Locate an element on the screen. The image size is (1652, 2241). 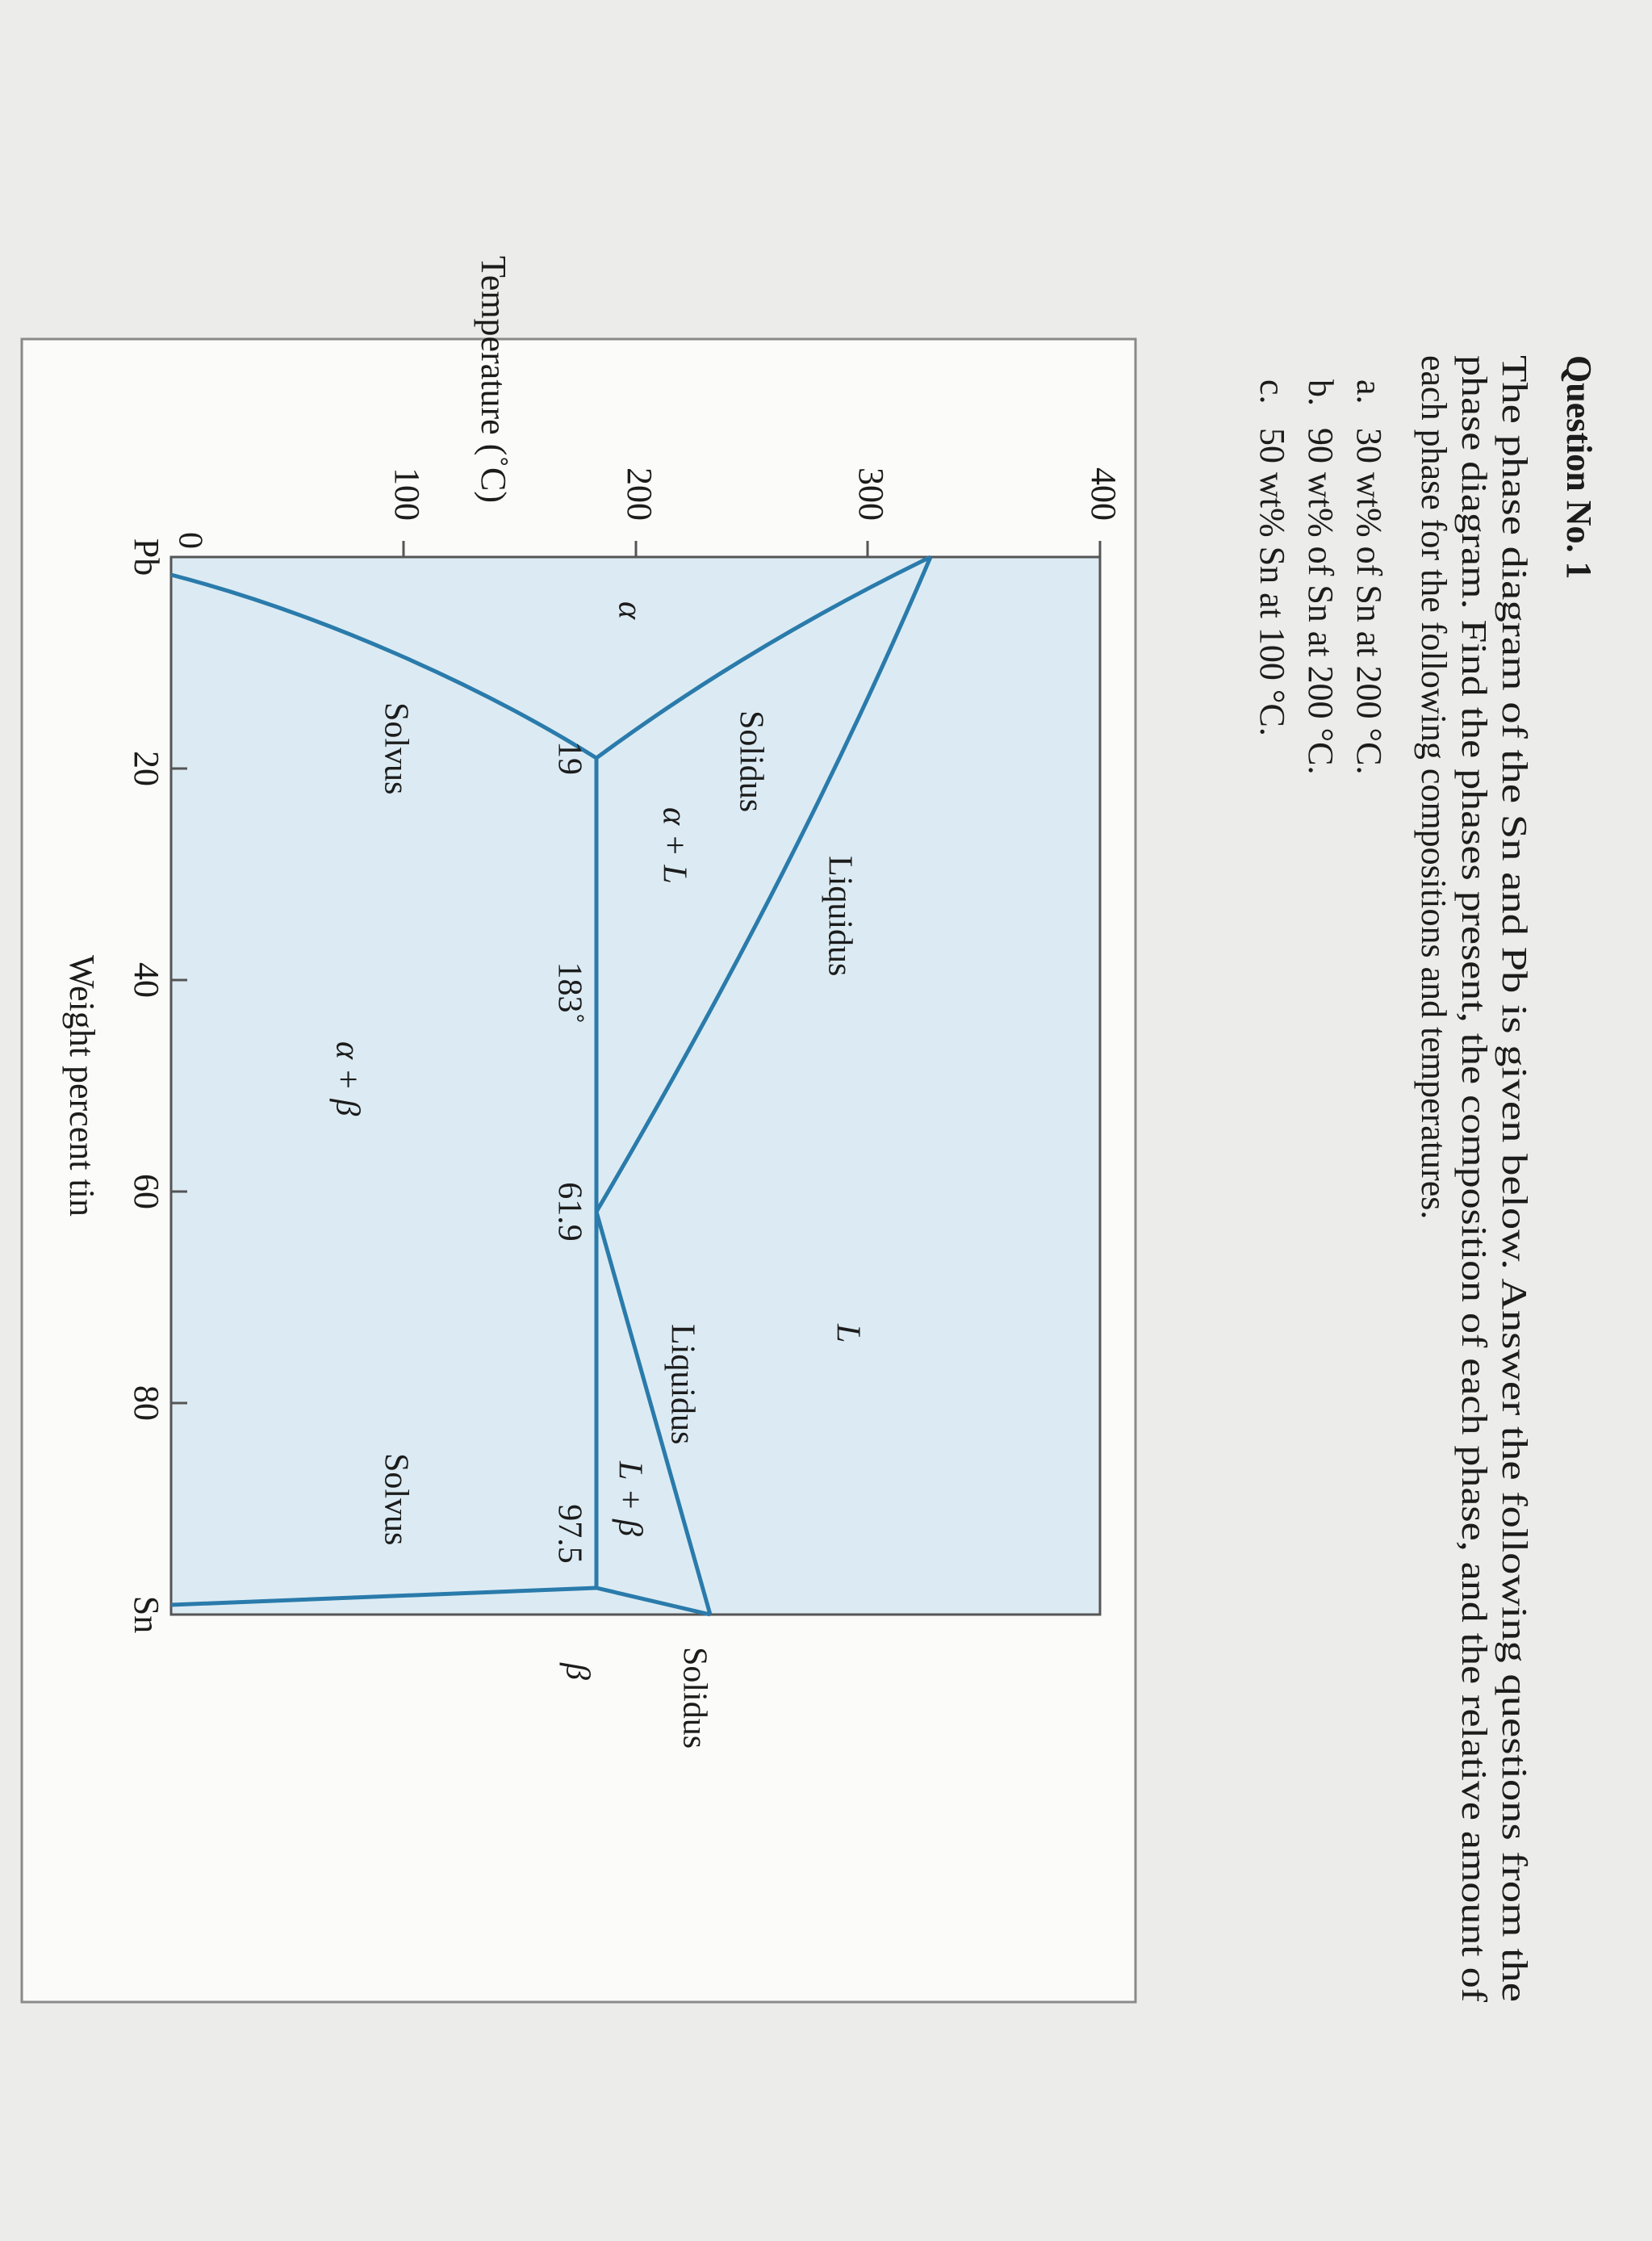
item-marker: b. is located at coordinates (1320, 392).